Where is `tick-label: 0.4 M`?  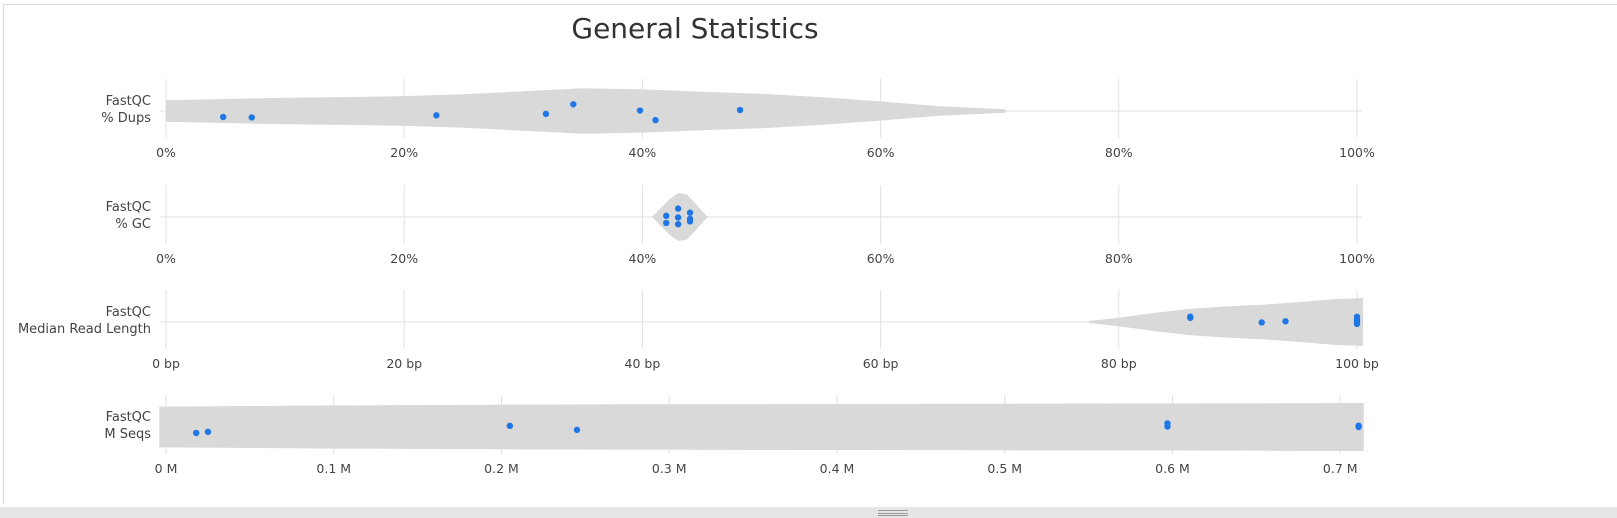
tick-label: 0.4 M is located at coordinates (837, 468).